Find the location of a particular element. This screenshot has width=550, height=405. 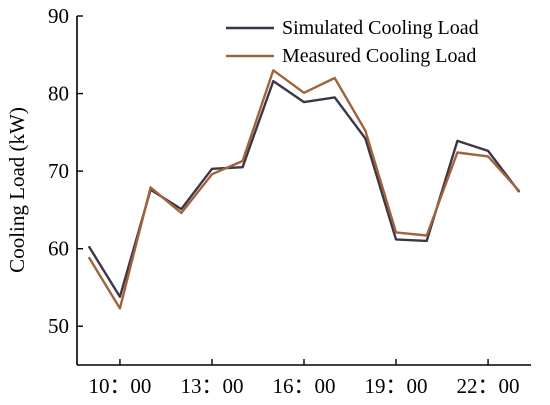

y-tick-label: 80 is located at coordinates (58, 94).